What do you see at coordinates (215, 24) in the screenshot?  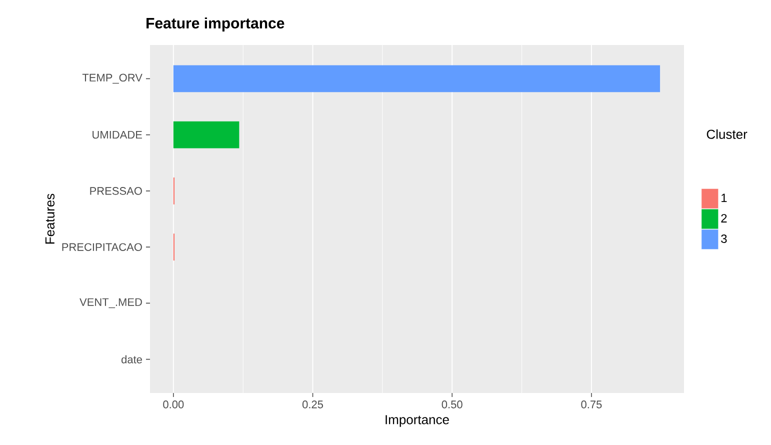 I see `chart-title: Feature importance` at bounding box center [215, 24].